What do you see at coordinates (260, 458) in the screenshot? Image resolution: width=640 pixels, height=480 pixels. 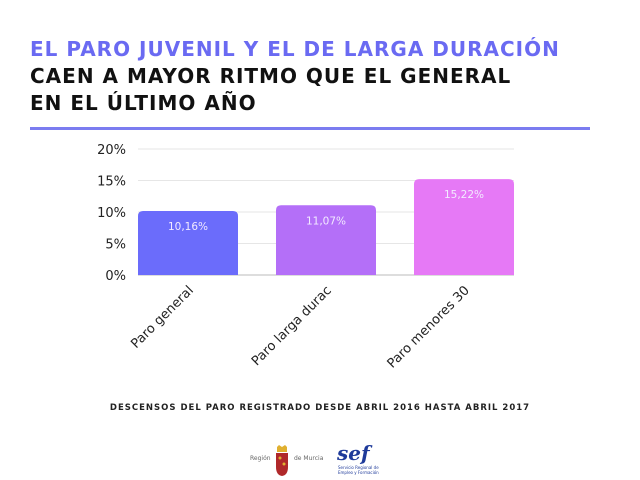 I see `murcia-logo-text-left: Región` at bounding box center [260, 458].